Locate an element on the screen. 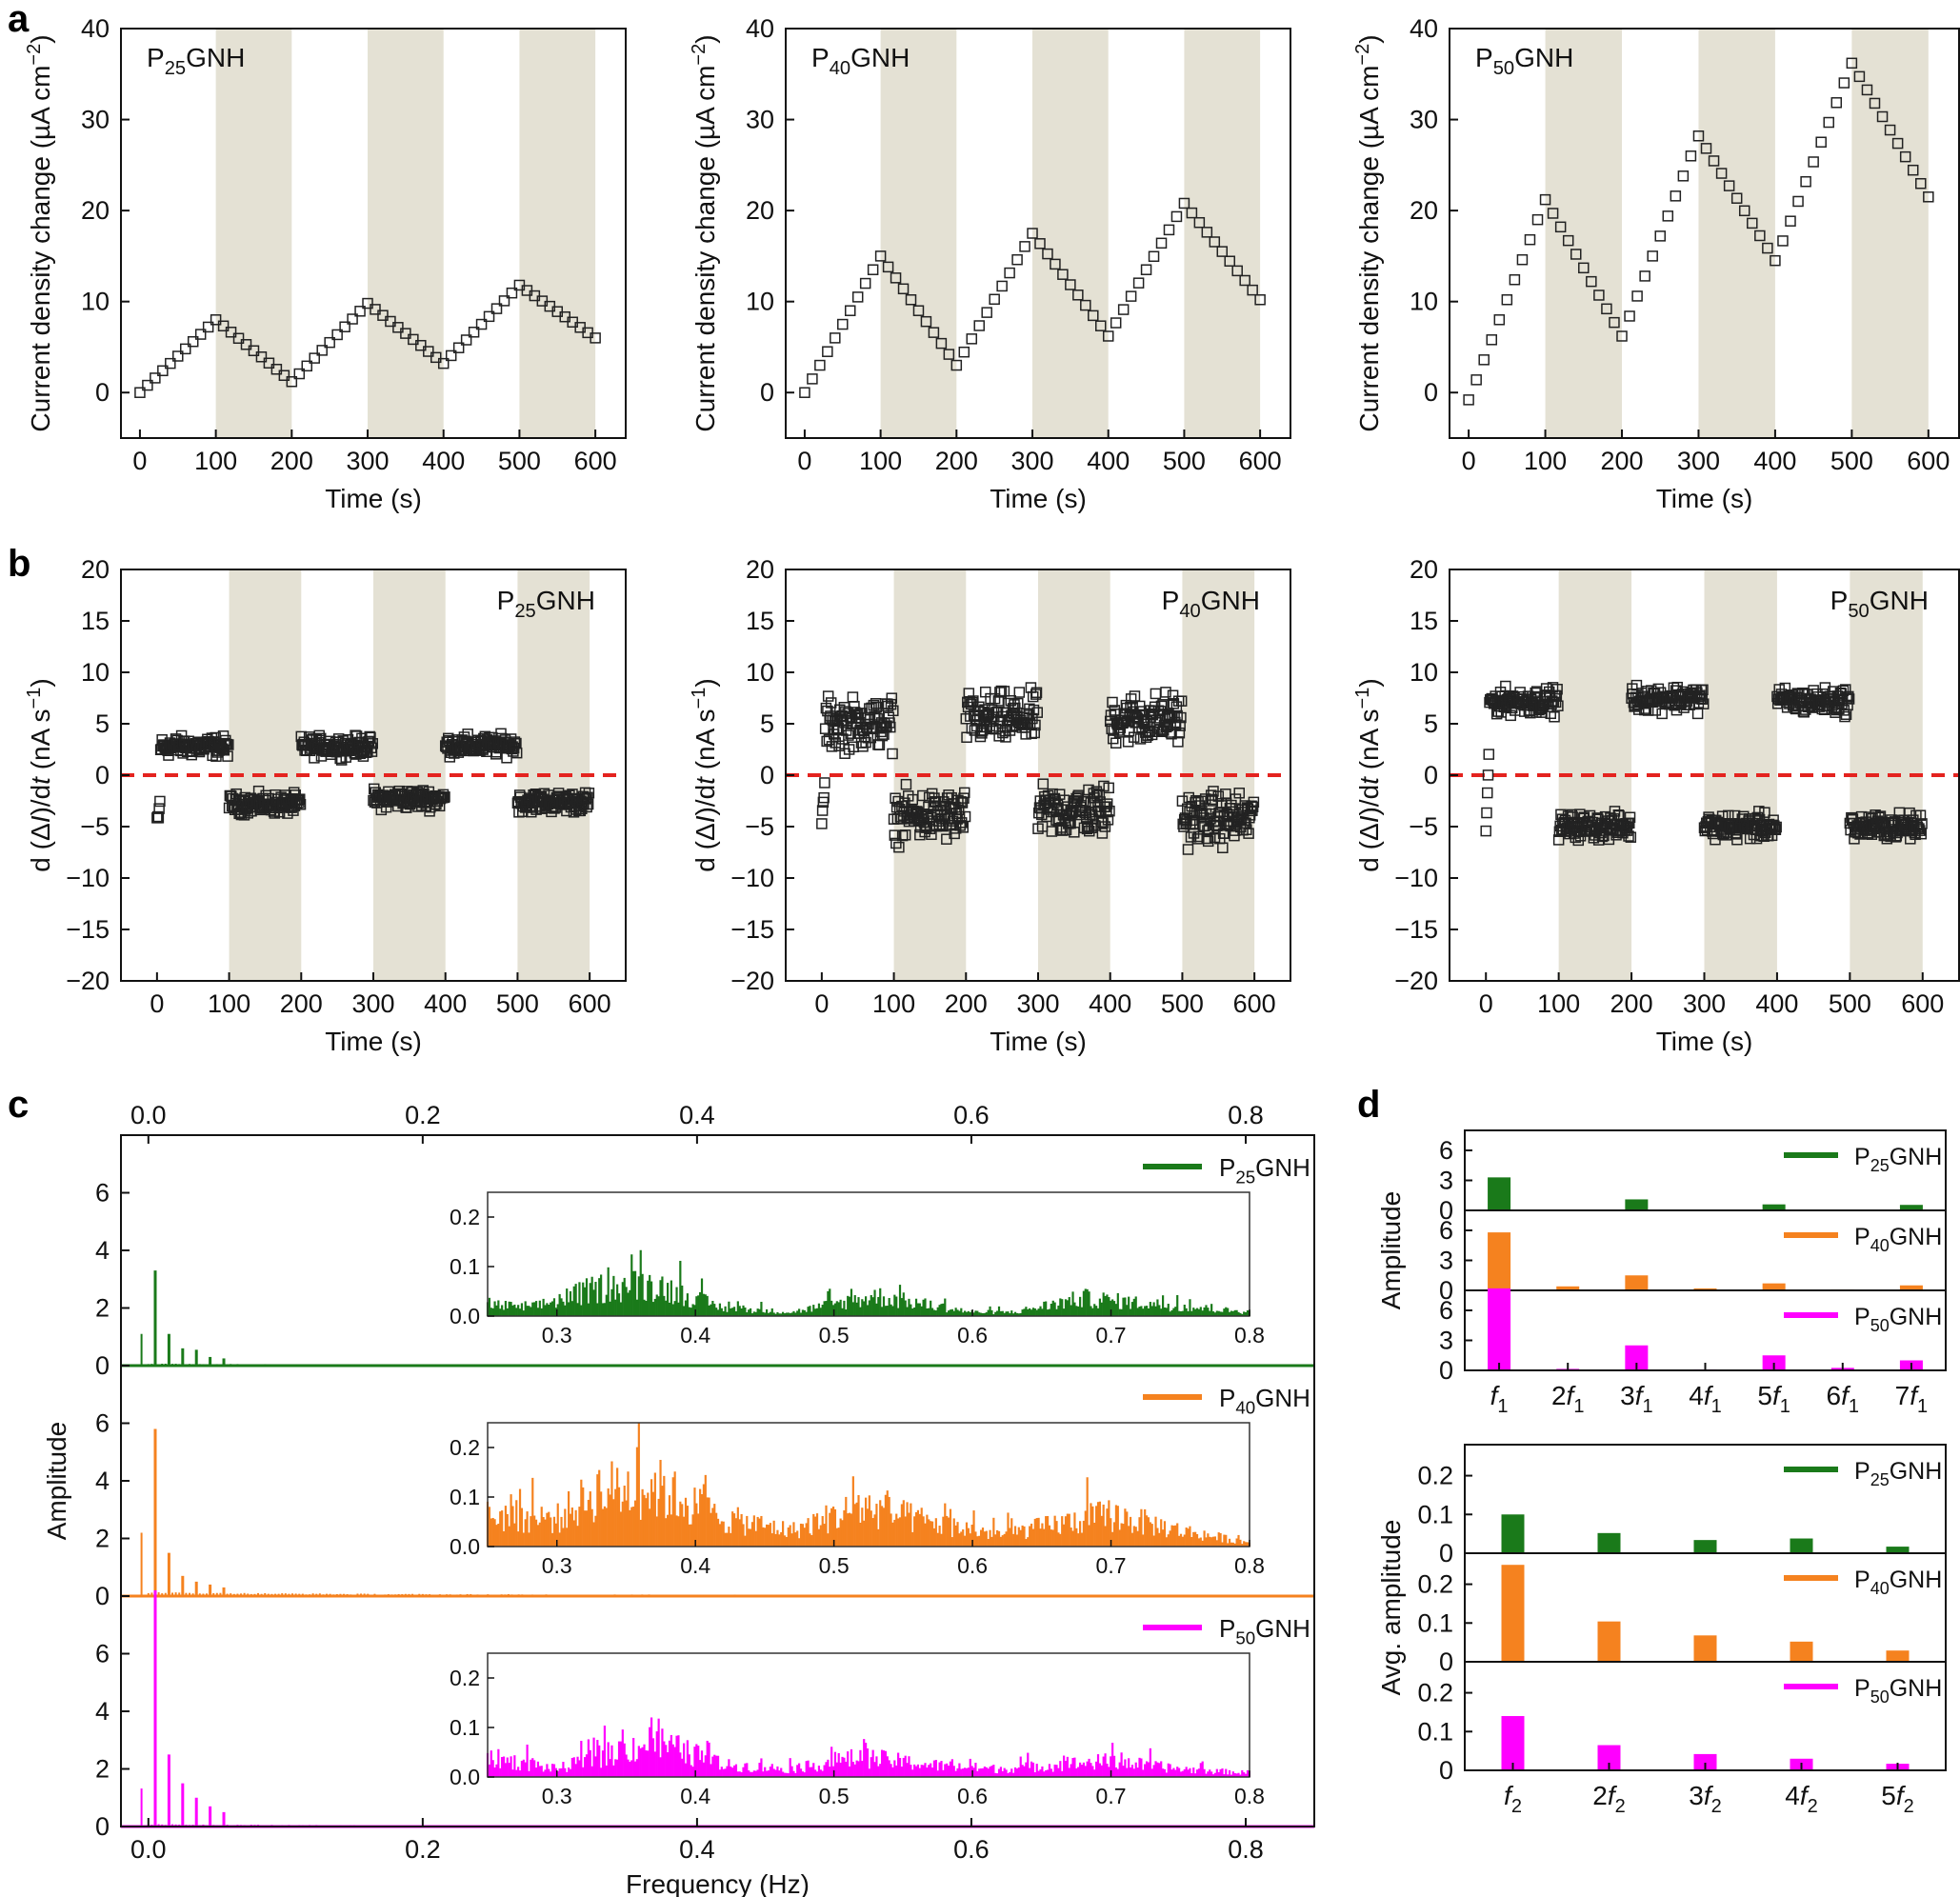  sample-label: P50GNH is located at coordinates (1879, 604).